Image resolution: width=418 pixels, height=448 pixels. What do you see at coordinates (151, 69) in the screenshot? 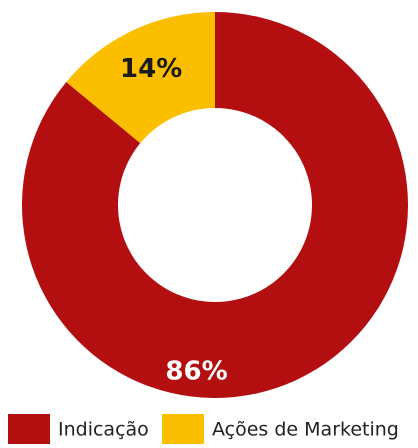
I see `data-label: 14%` at bounding box center [151, 69].